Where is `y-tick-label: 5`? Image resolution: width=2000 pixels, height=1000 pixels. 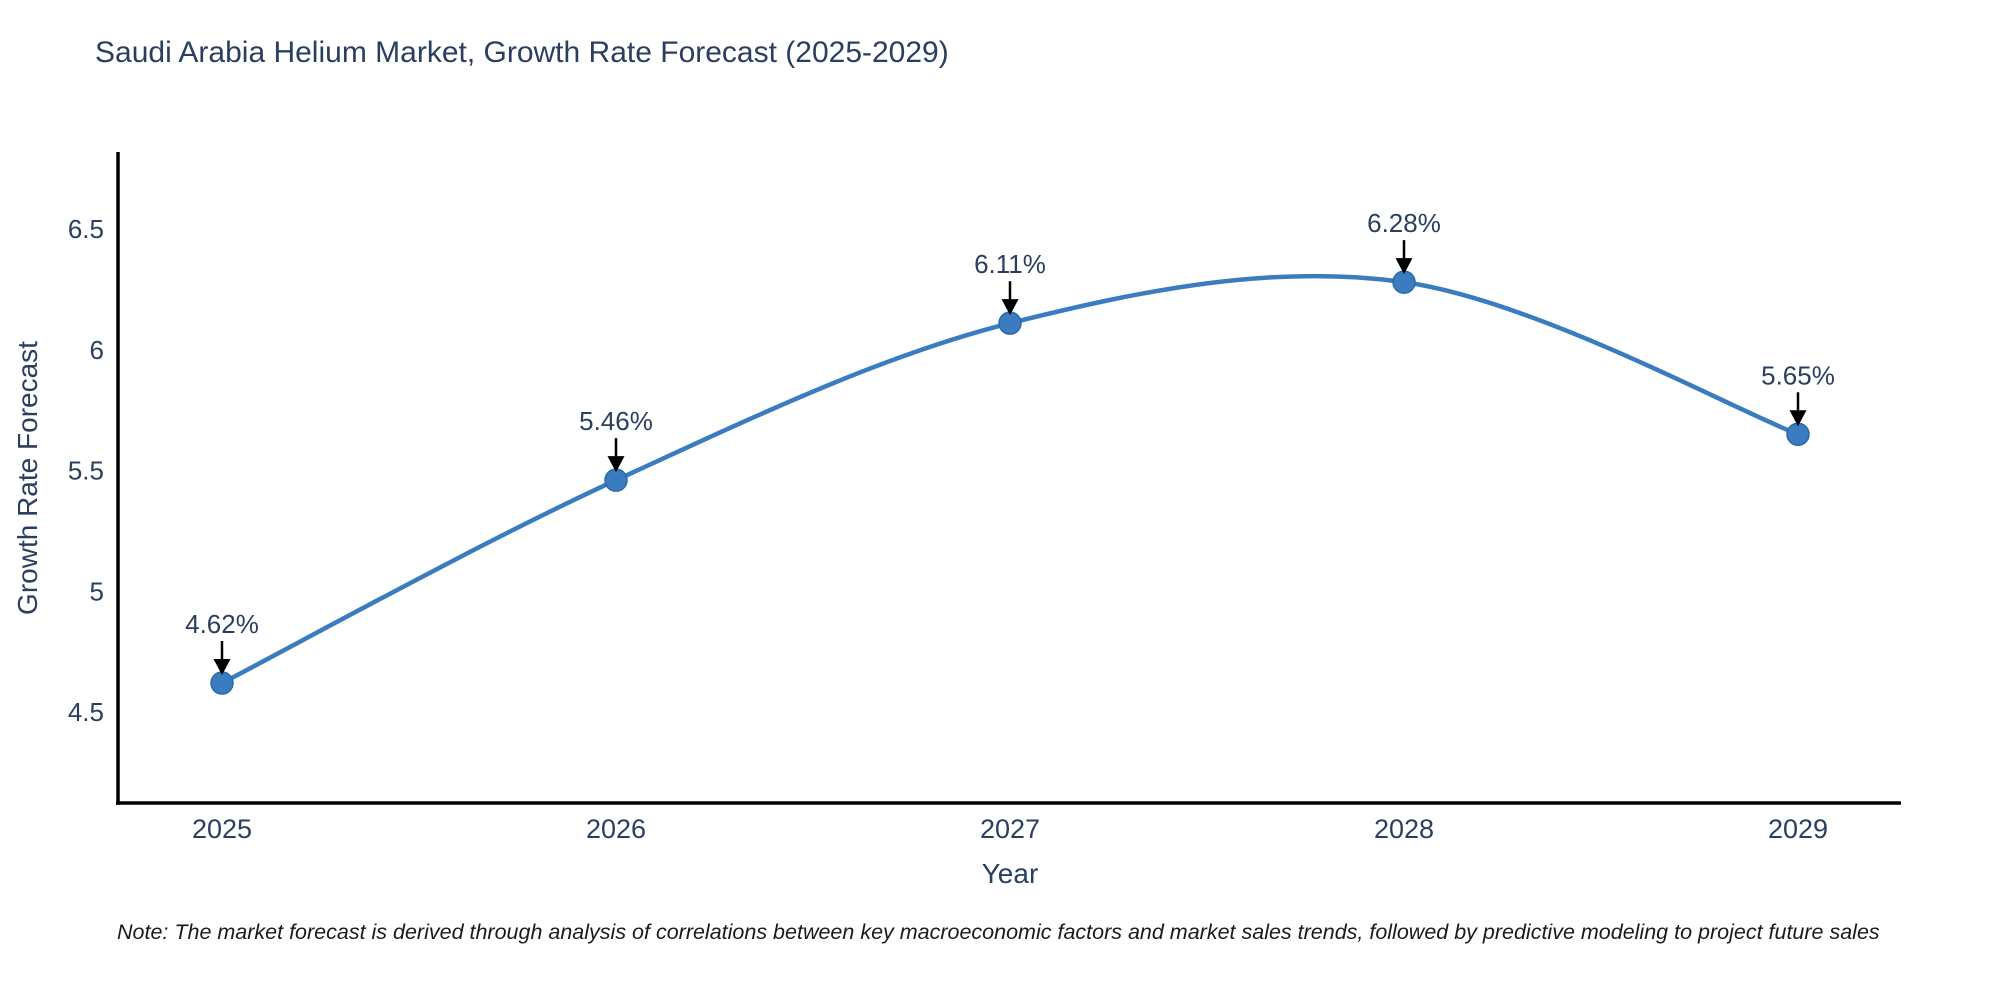 y-tick-label: 5 is located at coordinates (97, 591).